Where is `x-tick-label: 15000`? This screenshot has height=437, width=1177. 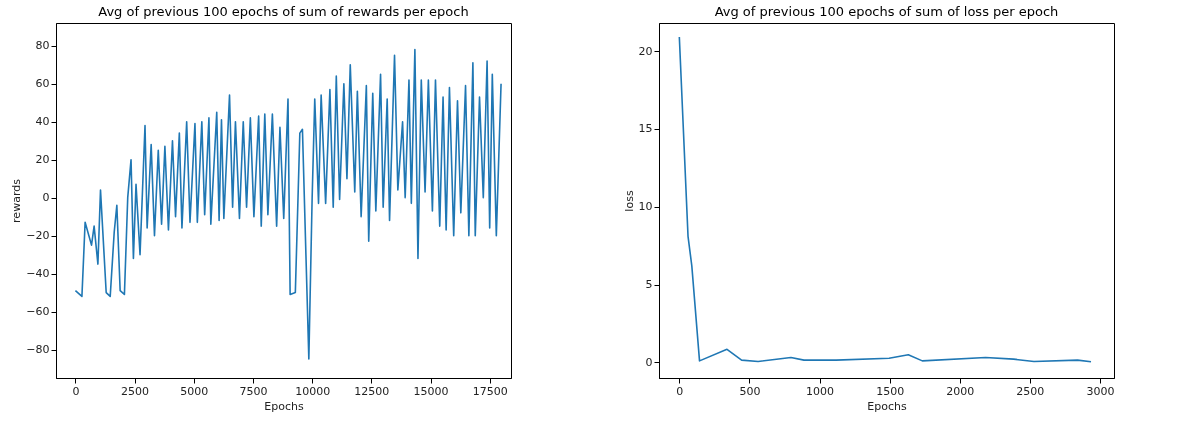
x-tick-label: 15000 is located at coordinates (431, 391).